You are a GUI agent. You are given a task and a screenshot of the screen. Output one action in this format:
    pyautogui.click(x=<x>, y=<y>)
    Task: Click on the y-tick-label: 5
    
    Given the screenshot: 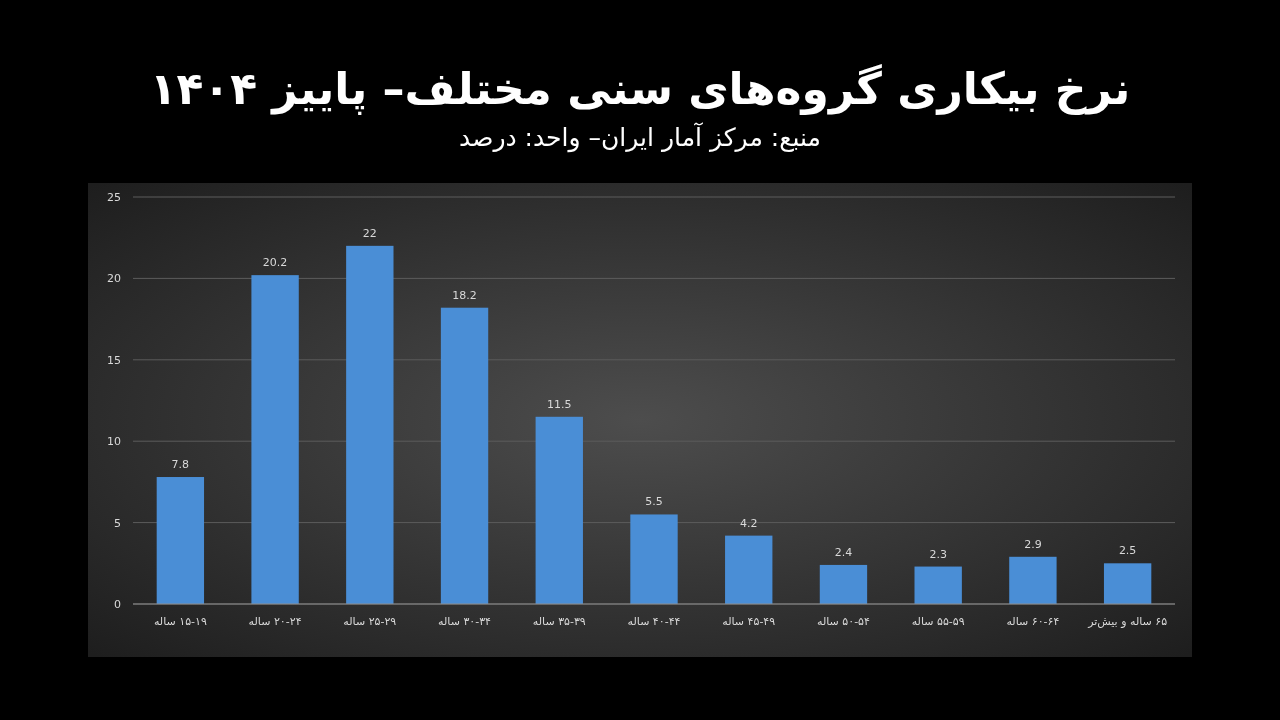 What is the action you would take?
    pyautogui.click(x=117, y=523)
    